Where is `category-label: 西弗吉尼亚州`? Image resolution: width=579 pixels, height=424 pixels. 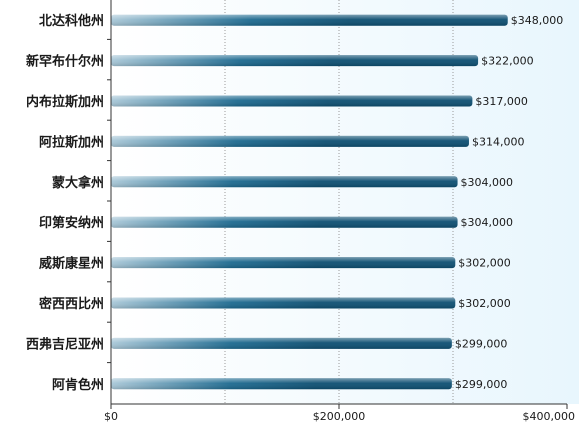
category-label: 西弗吉尼亚州 is located at coordinates (65, 344).